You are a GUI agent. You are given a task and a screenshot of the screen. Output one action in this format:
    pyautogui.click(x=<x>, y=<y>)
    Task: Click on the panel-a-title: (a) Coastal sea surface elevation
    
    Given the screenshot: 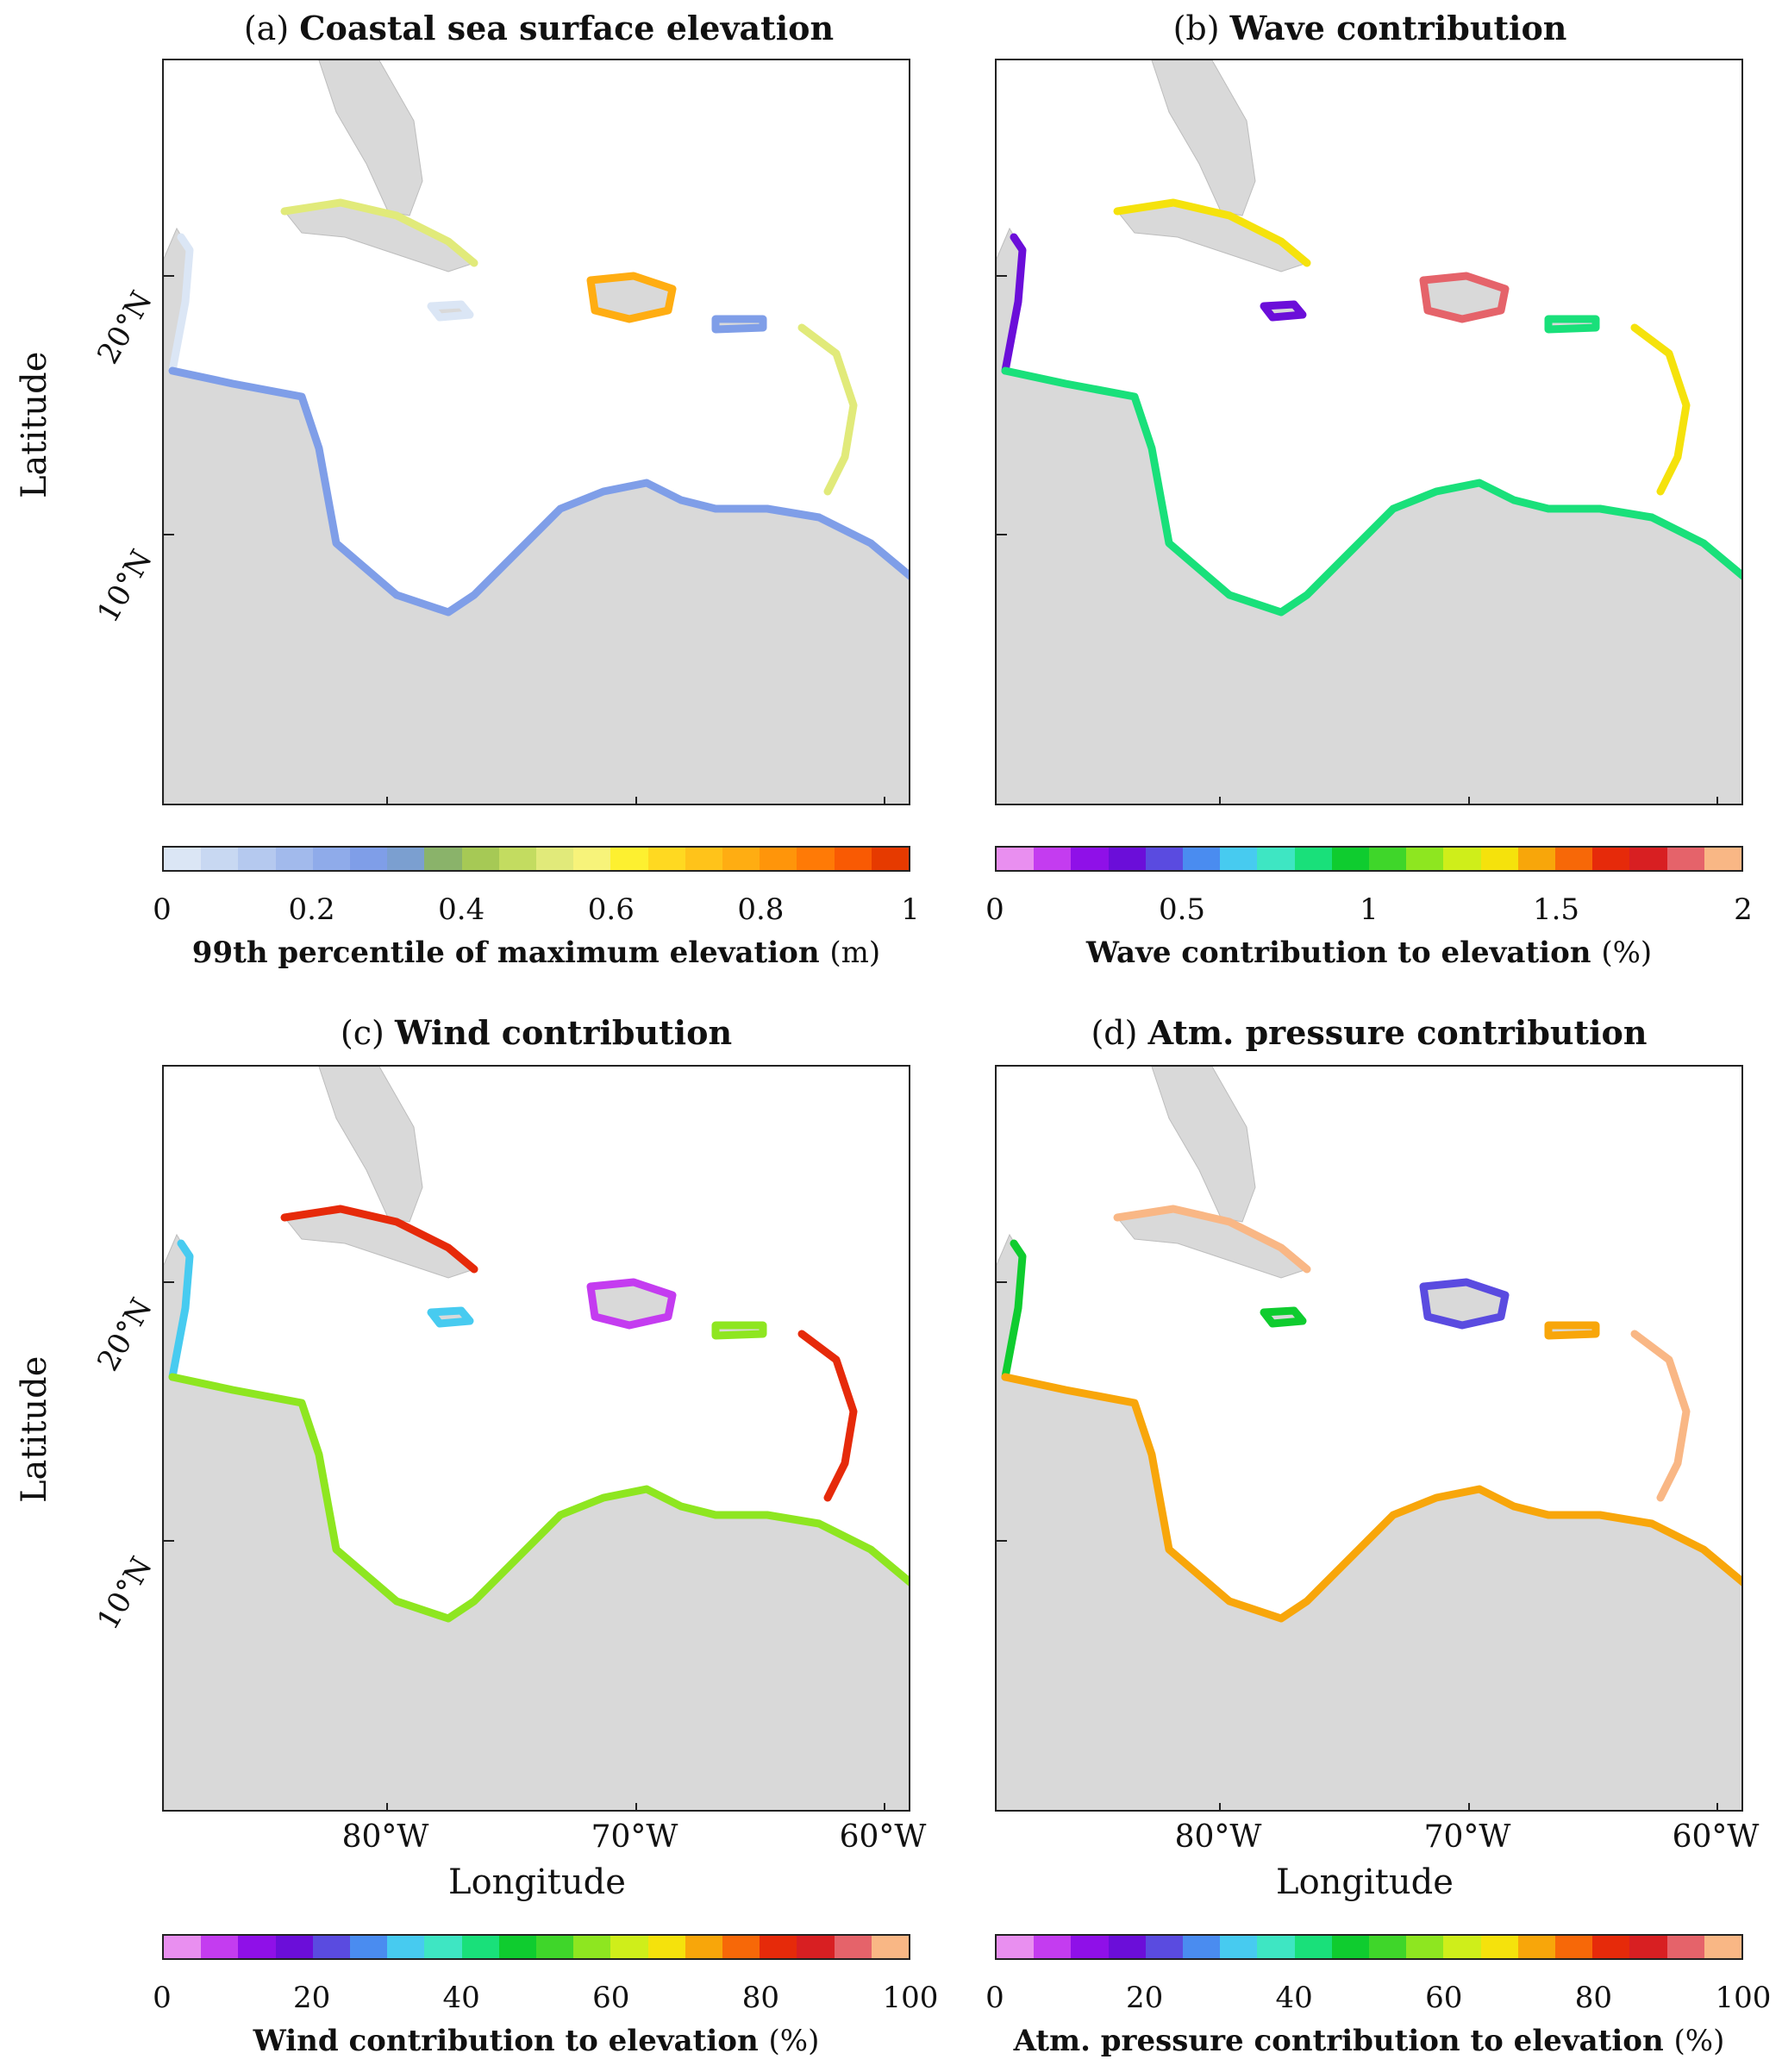 What is the action you would take?
    pyautogui.click(x=539, y=28)
    